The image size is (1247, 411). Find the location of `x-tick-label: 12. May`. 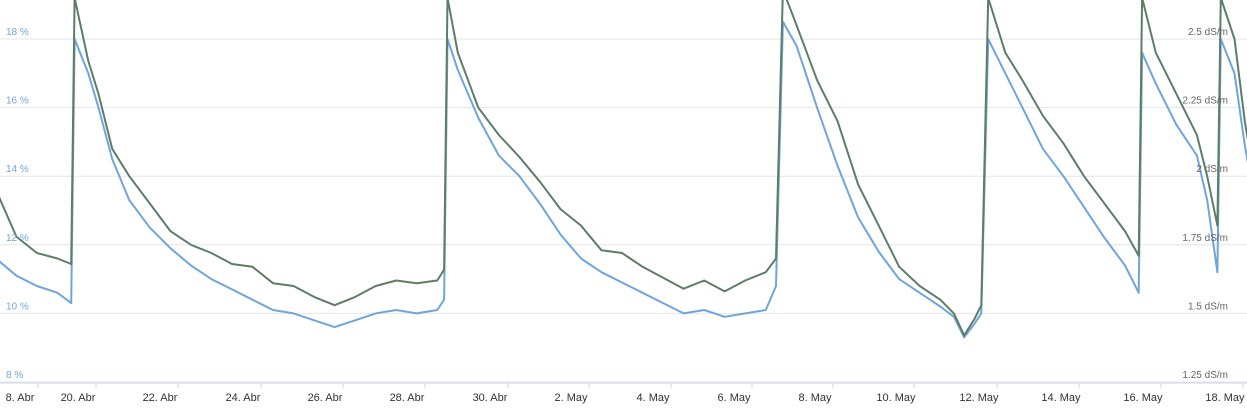

x-tick-label: 12. May is located at coordinates (979, 398).